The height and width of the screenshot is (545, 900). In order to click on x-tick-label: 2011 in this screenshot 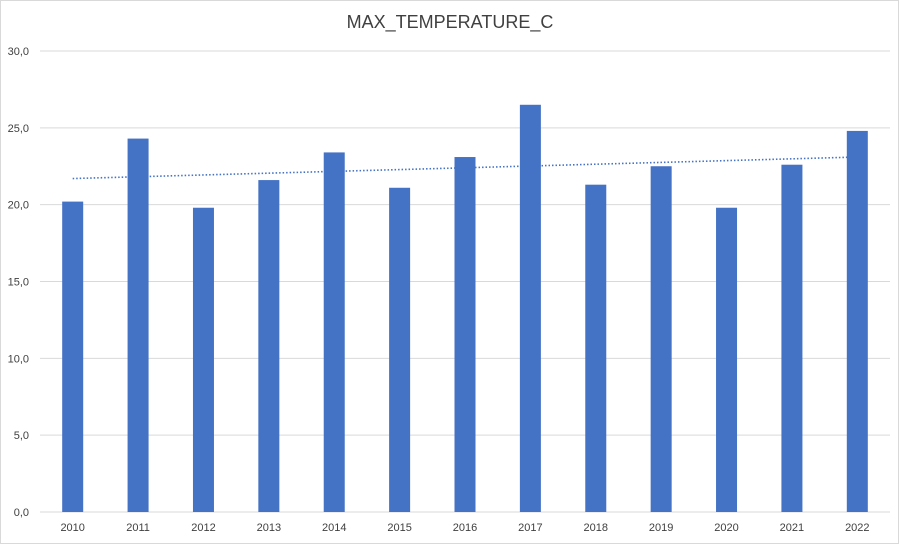, I will do `click(138, 528)`.